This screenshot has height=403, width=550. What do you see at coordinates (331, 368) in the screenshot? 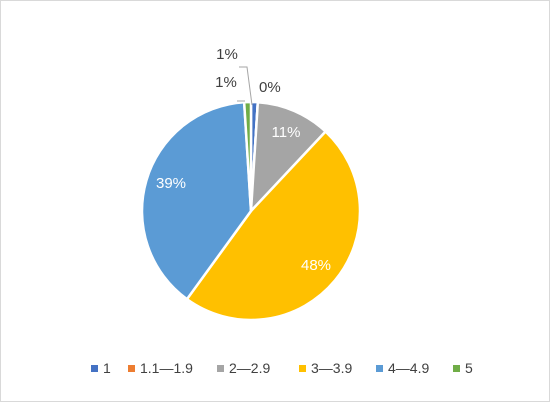
I see `legend-label-3-3-9: 3—3.9` at bounding box center [331, 368].